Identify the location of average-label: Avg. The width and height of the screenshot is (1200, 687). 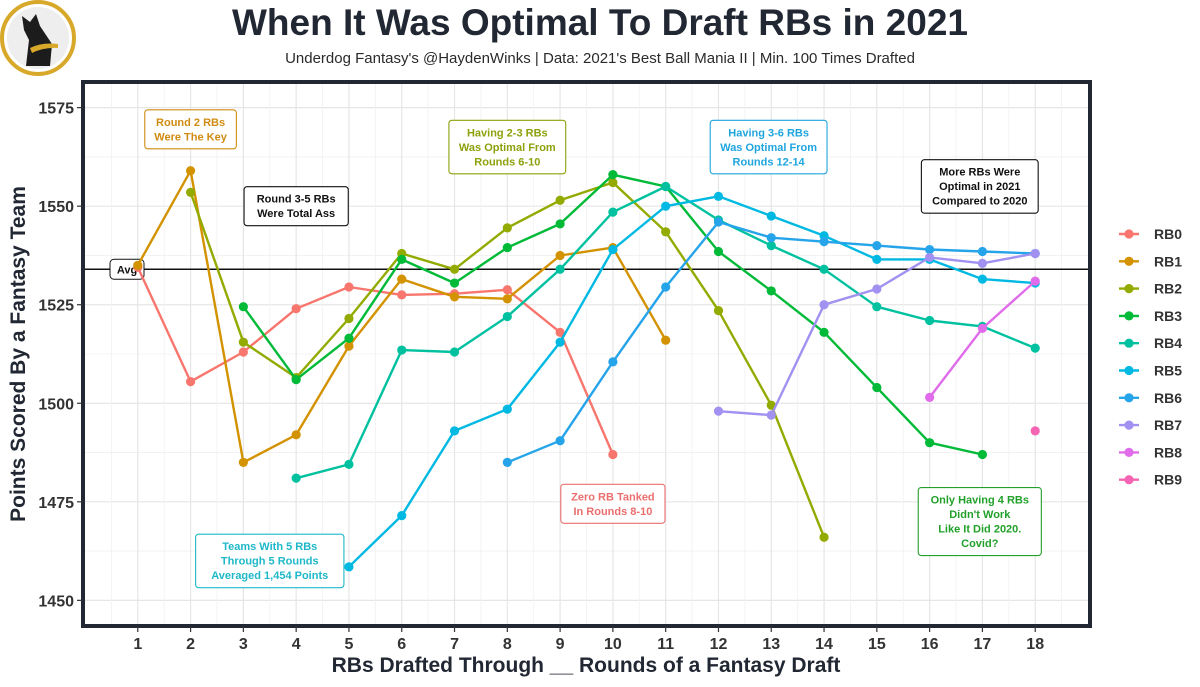
(127, 270).